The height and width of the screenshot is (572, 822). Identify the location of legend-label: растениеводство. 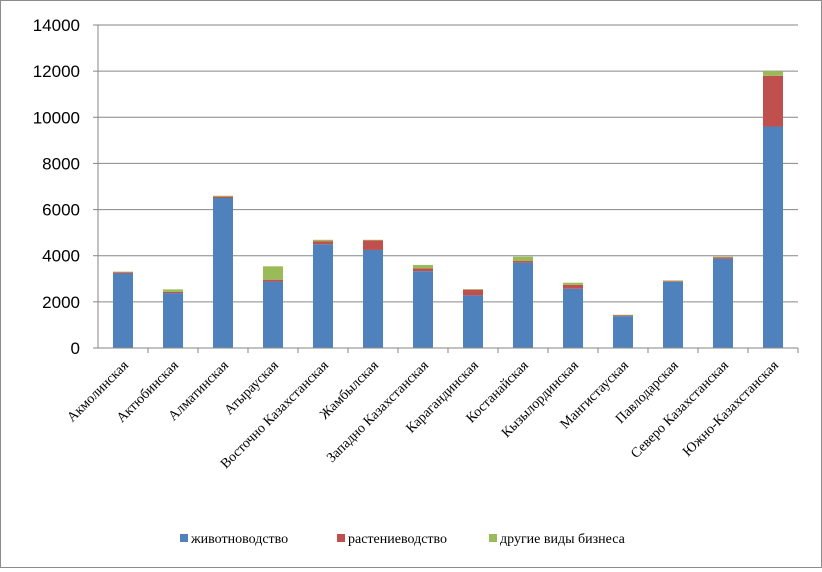
(397, 539).